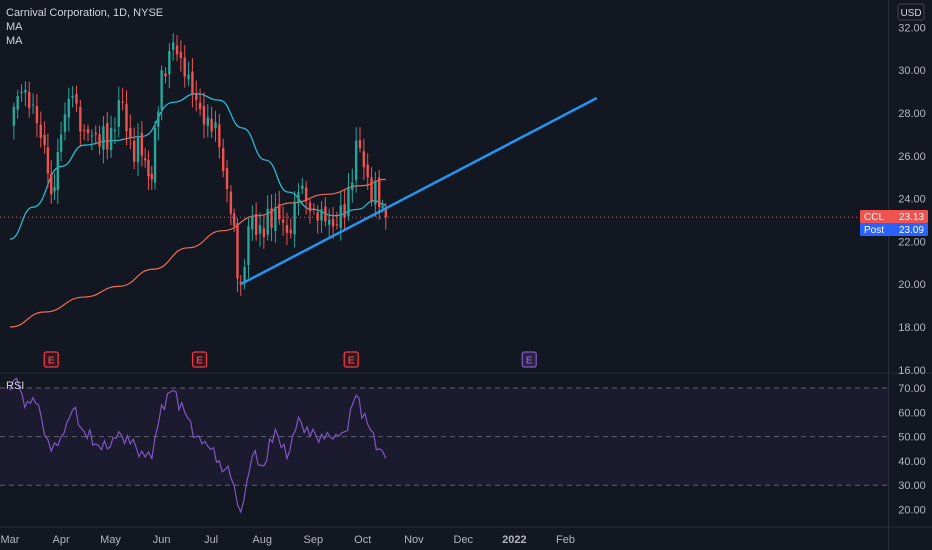  What do you see at coordinates (894, 216) in the screenshot?
I see `price-tag-ccl` at bounding box center [894, 216].